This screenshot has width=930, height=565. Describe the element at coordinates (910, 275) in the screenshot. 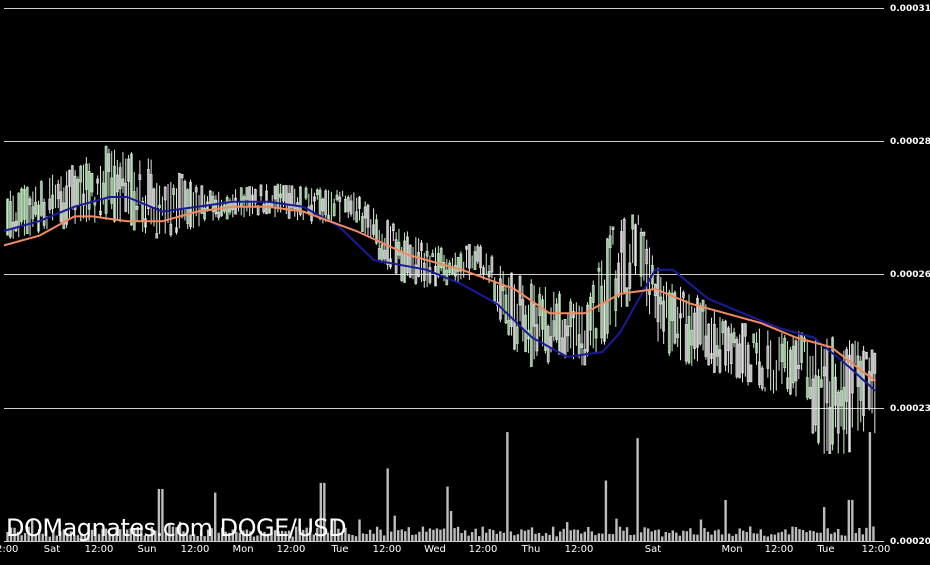

I see `y-axis: 0.00031 0.00028 0.00026 0.00023 0.00020` at that location.